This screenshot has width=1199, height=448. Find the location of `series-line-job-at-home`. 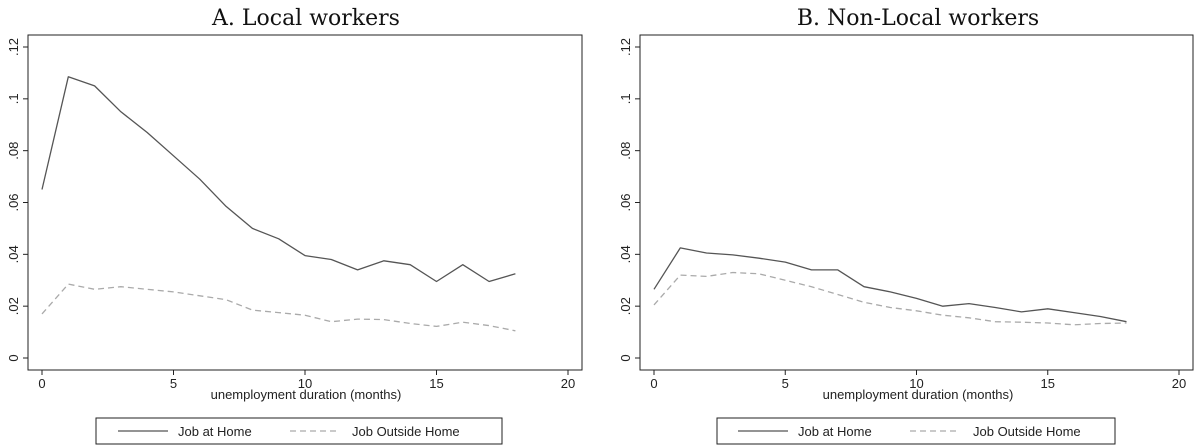

series-line-job-at-home is located at coordinates (890, 285).